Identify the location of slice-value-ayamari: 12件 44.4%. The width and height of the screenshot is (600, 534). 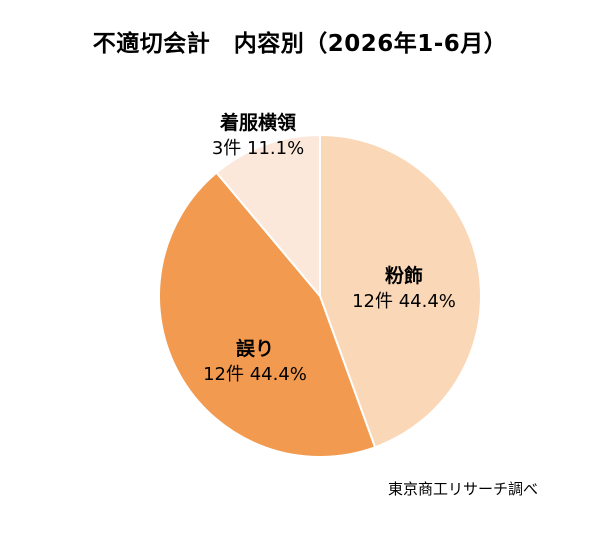
(255, 375).